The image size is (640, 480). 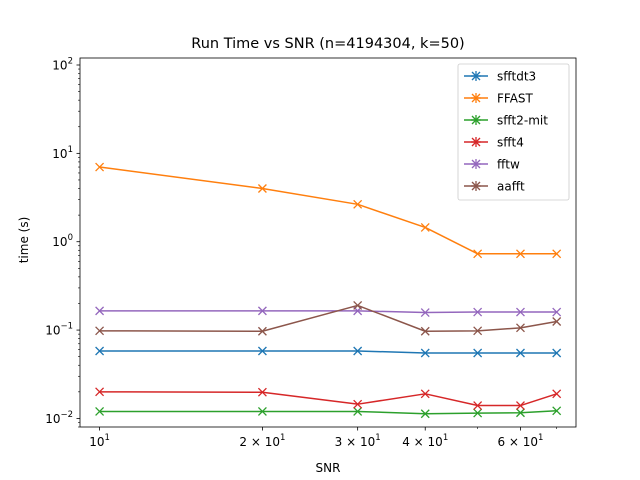 What do you see at coordinates (59, 330) in the screenshot?
I see `y-tick-label: 10⁻¹` at bounding box center [59, 330].